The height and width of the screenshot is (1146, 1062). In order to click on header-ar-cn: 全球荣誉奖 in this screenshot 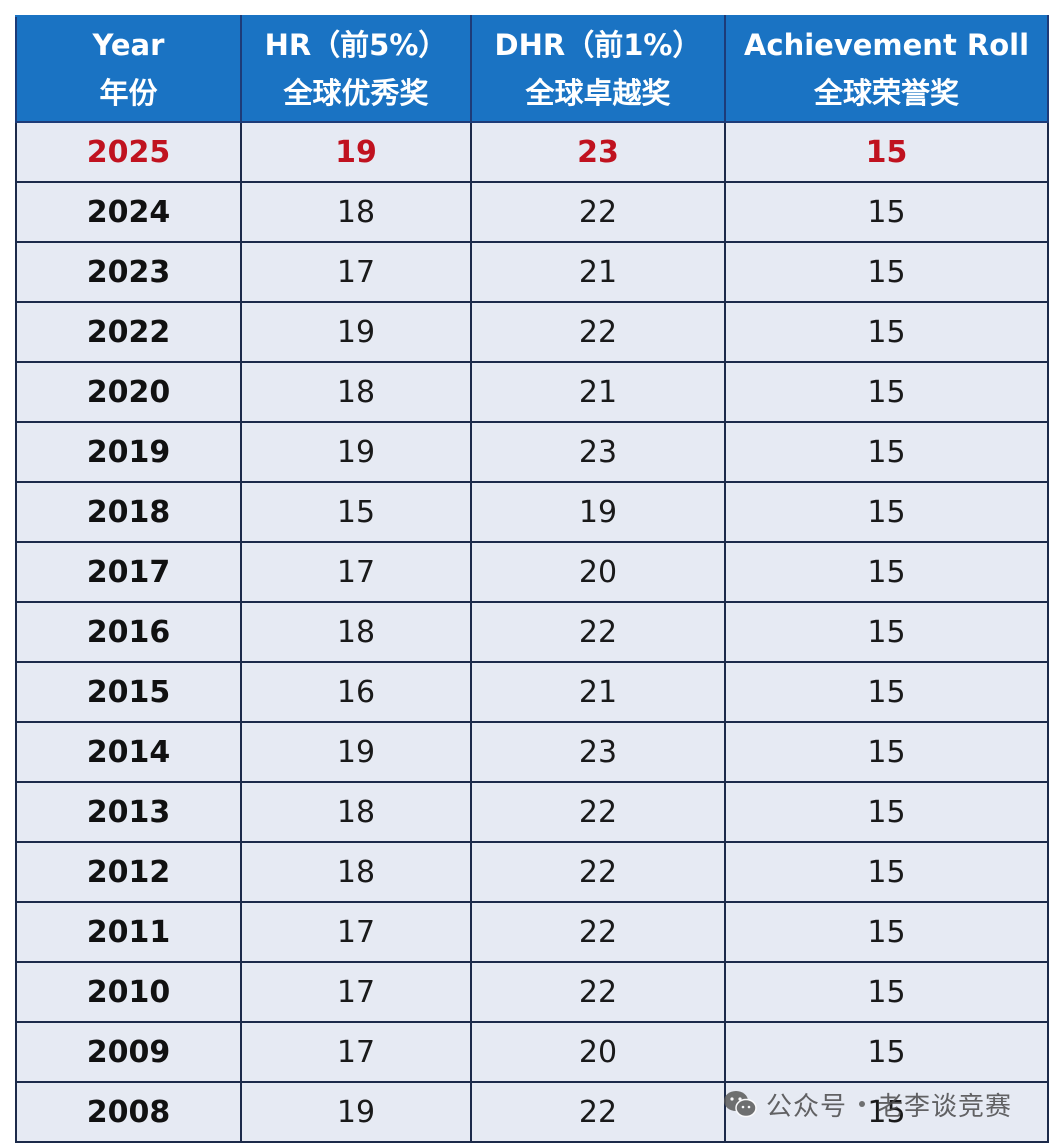, I will do `click(886, 93)`.